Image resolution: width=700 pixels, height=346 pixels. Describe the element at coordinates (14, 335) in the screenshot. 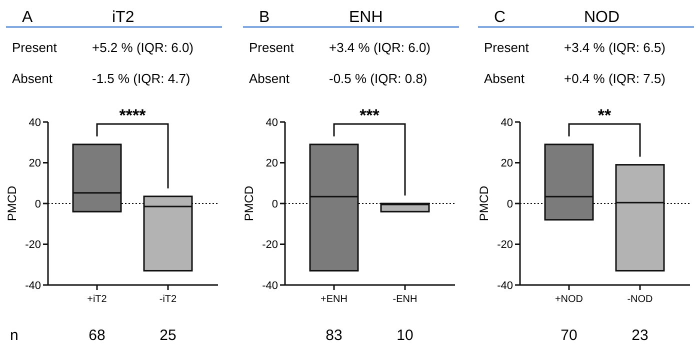

I see `text: n` at that location.